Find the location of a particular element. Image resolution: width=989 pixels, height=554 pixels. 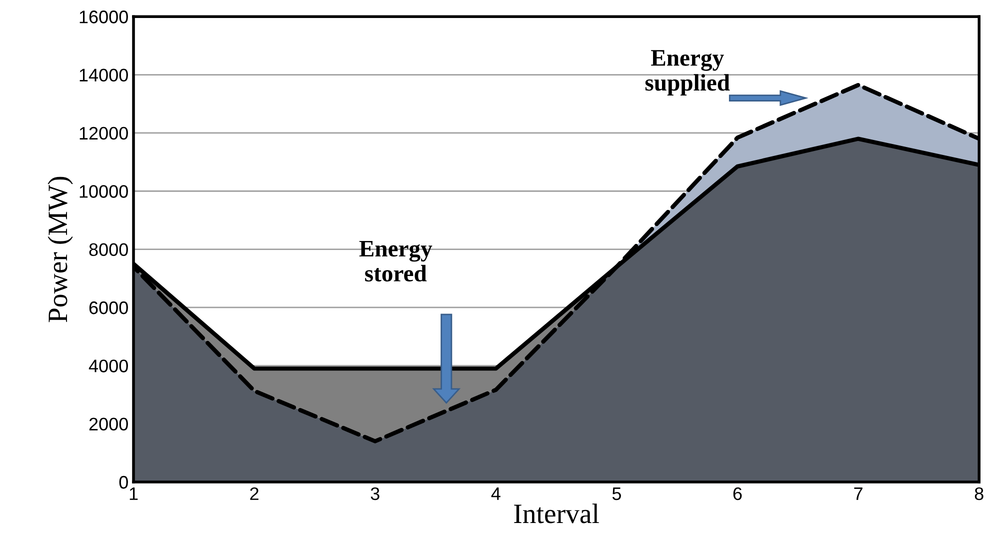

x-tick-label: 7 is located at coordinates (858, 494).